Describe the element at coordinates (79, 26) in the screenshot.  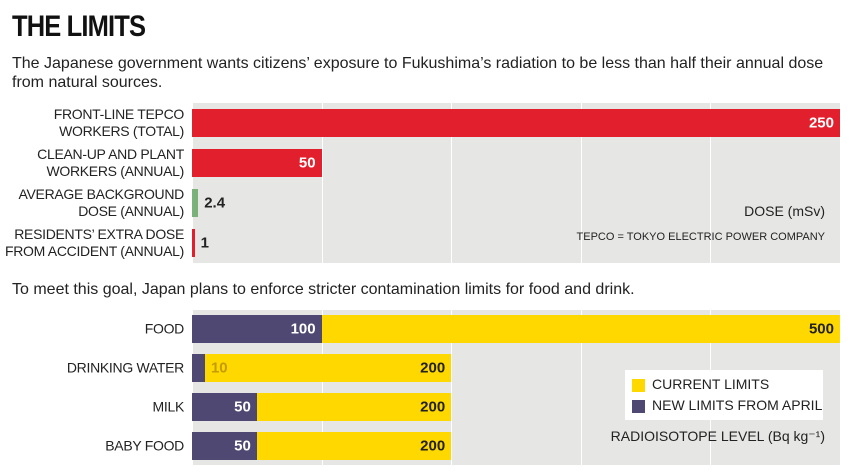
I see `title: THE LIMITS` at that location.